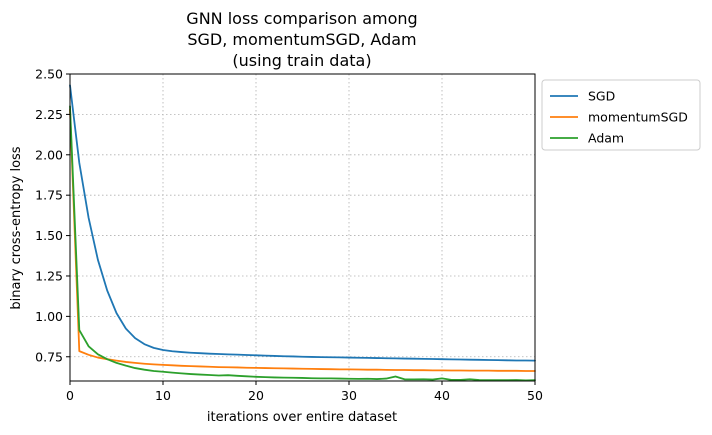  What do you see at coordinates (49, 316) in the screenshot?
I see `y-tick-label: 1.00` at bounding box center [49, 316].